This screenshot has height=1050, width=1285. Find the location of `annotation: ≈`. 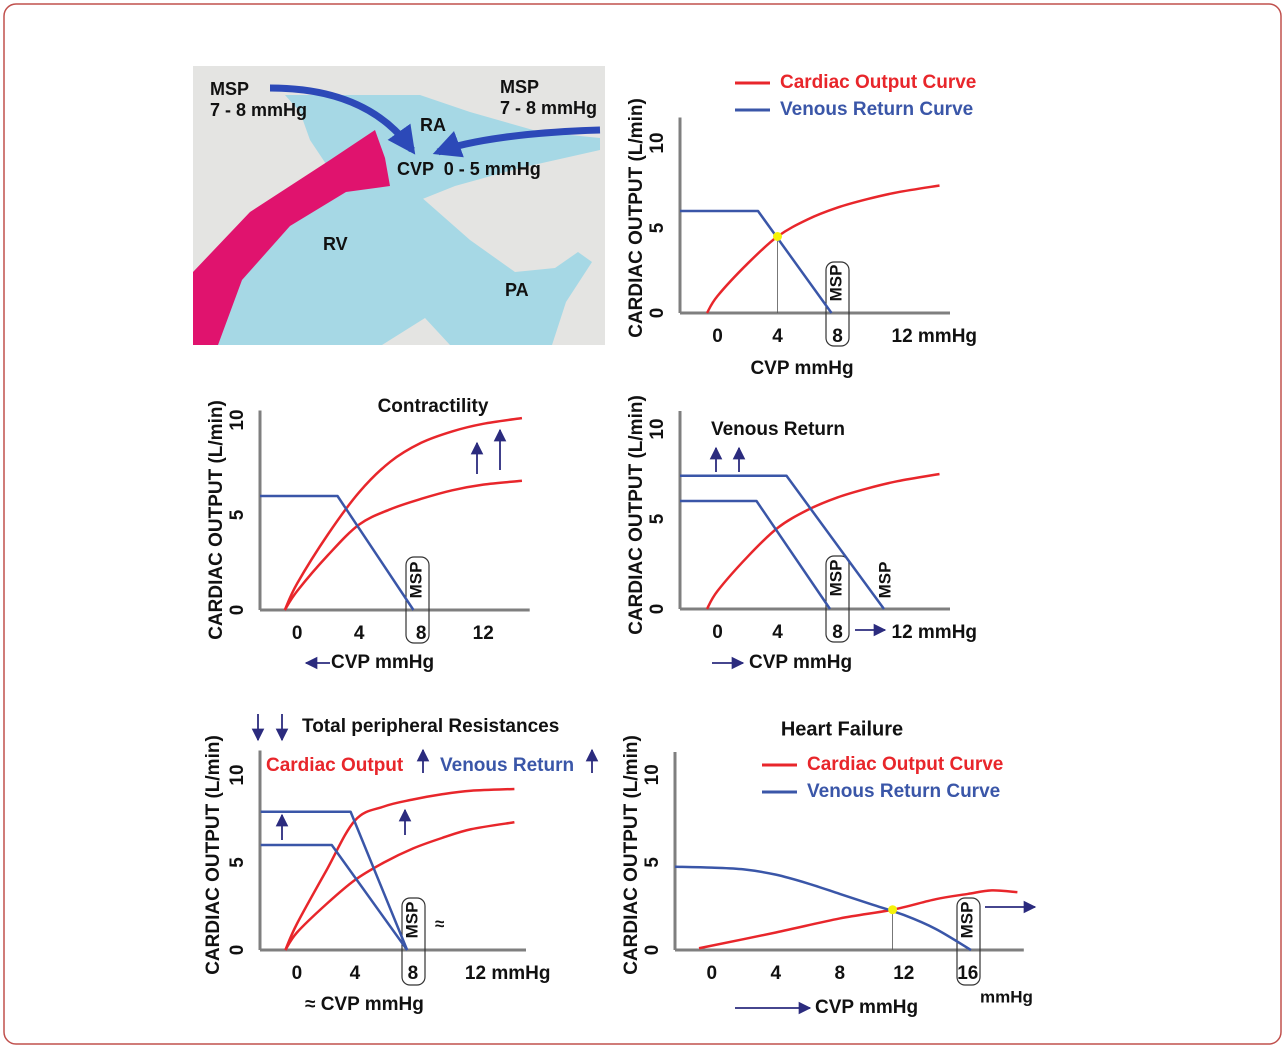

annotation: ≈ is located at coordinates (439, 923).